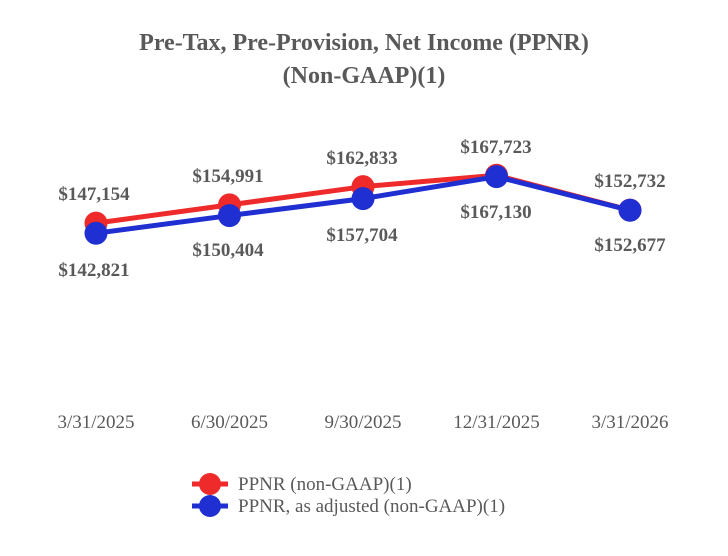 The width and height of the screenshot is (728, 556). What do you see at coordinates (362, 235) in the screenshot?
I see `series-2-label-3: $157,704` at bounding box center [362, 235].